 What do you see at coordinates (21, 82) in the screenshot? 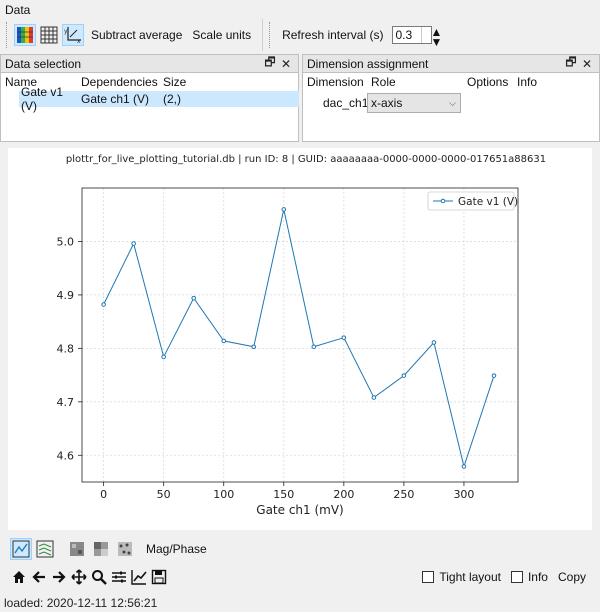
I see `column-header-name: Name` at bounding box center [21, 82].